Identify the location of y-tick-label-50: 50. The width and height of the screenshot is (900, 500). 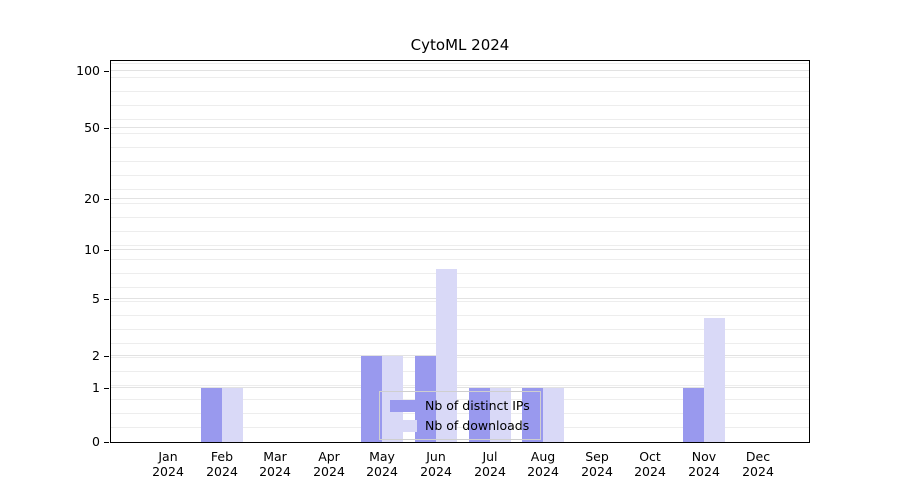
(92, 127).